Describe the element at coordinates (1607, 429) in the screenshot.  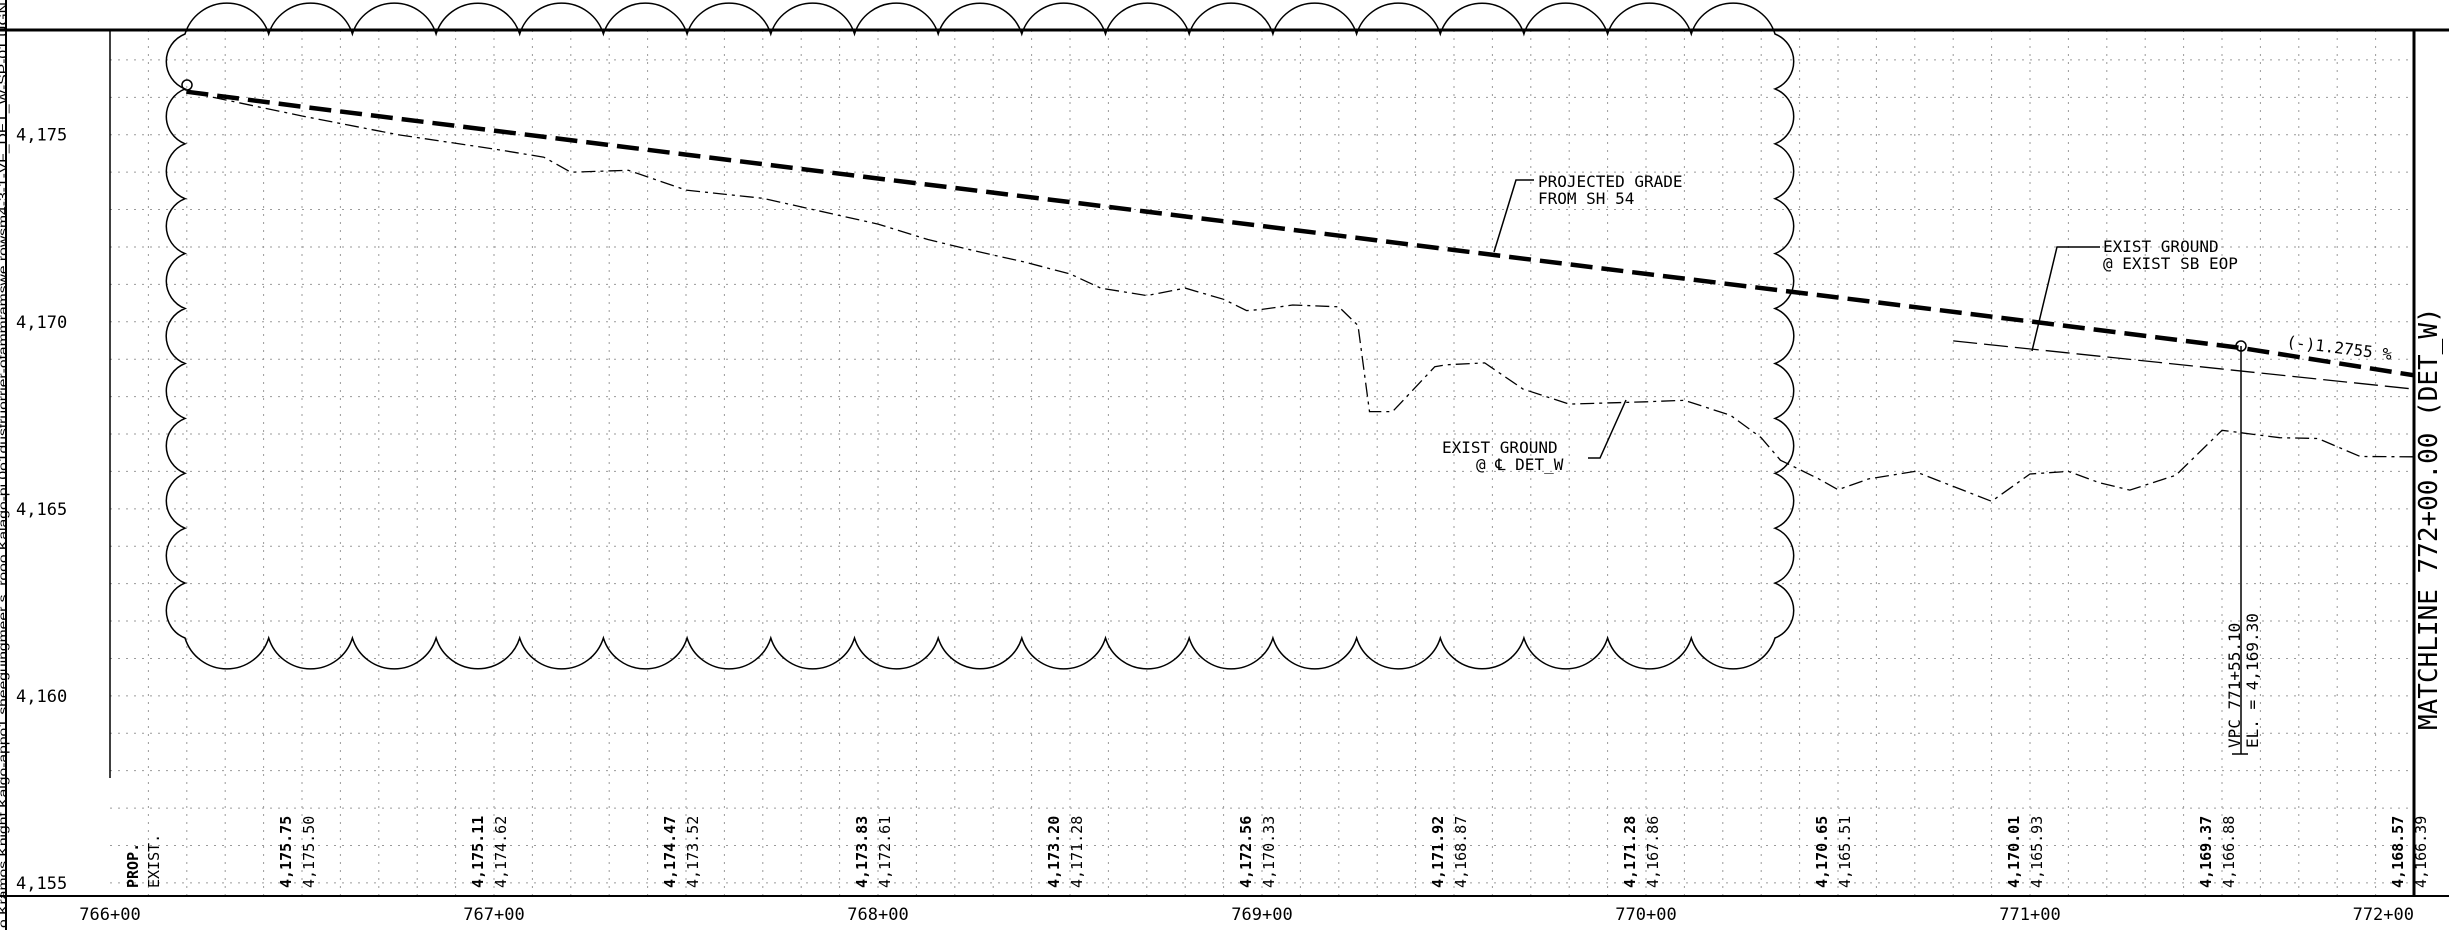
I see `exist-ground-leader` at that location.